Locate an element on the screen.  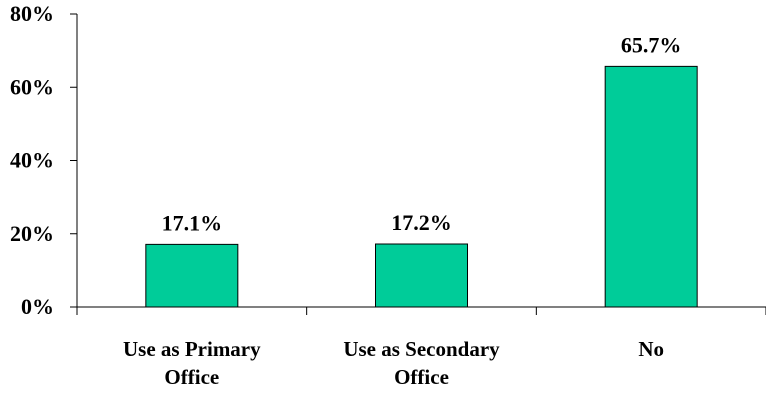
y-tick-label: 0% is located at coordinates (37, 306).